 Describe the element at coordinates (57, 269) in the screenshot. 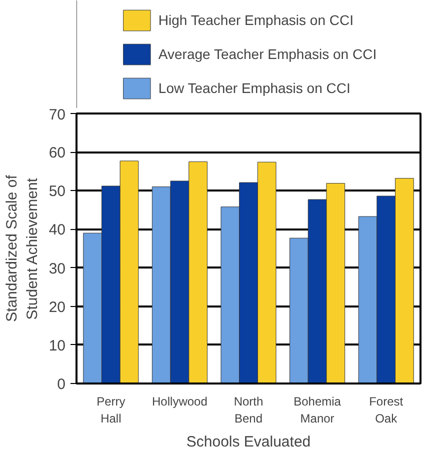

I see `y-tick-label: 30` at that location.